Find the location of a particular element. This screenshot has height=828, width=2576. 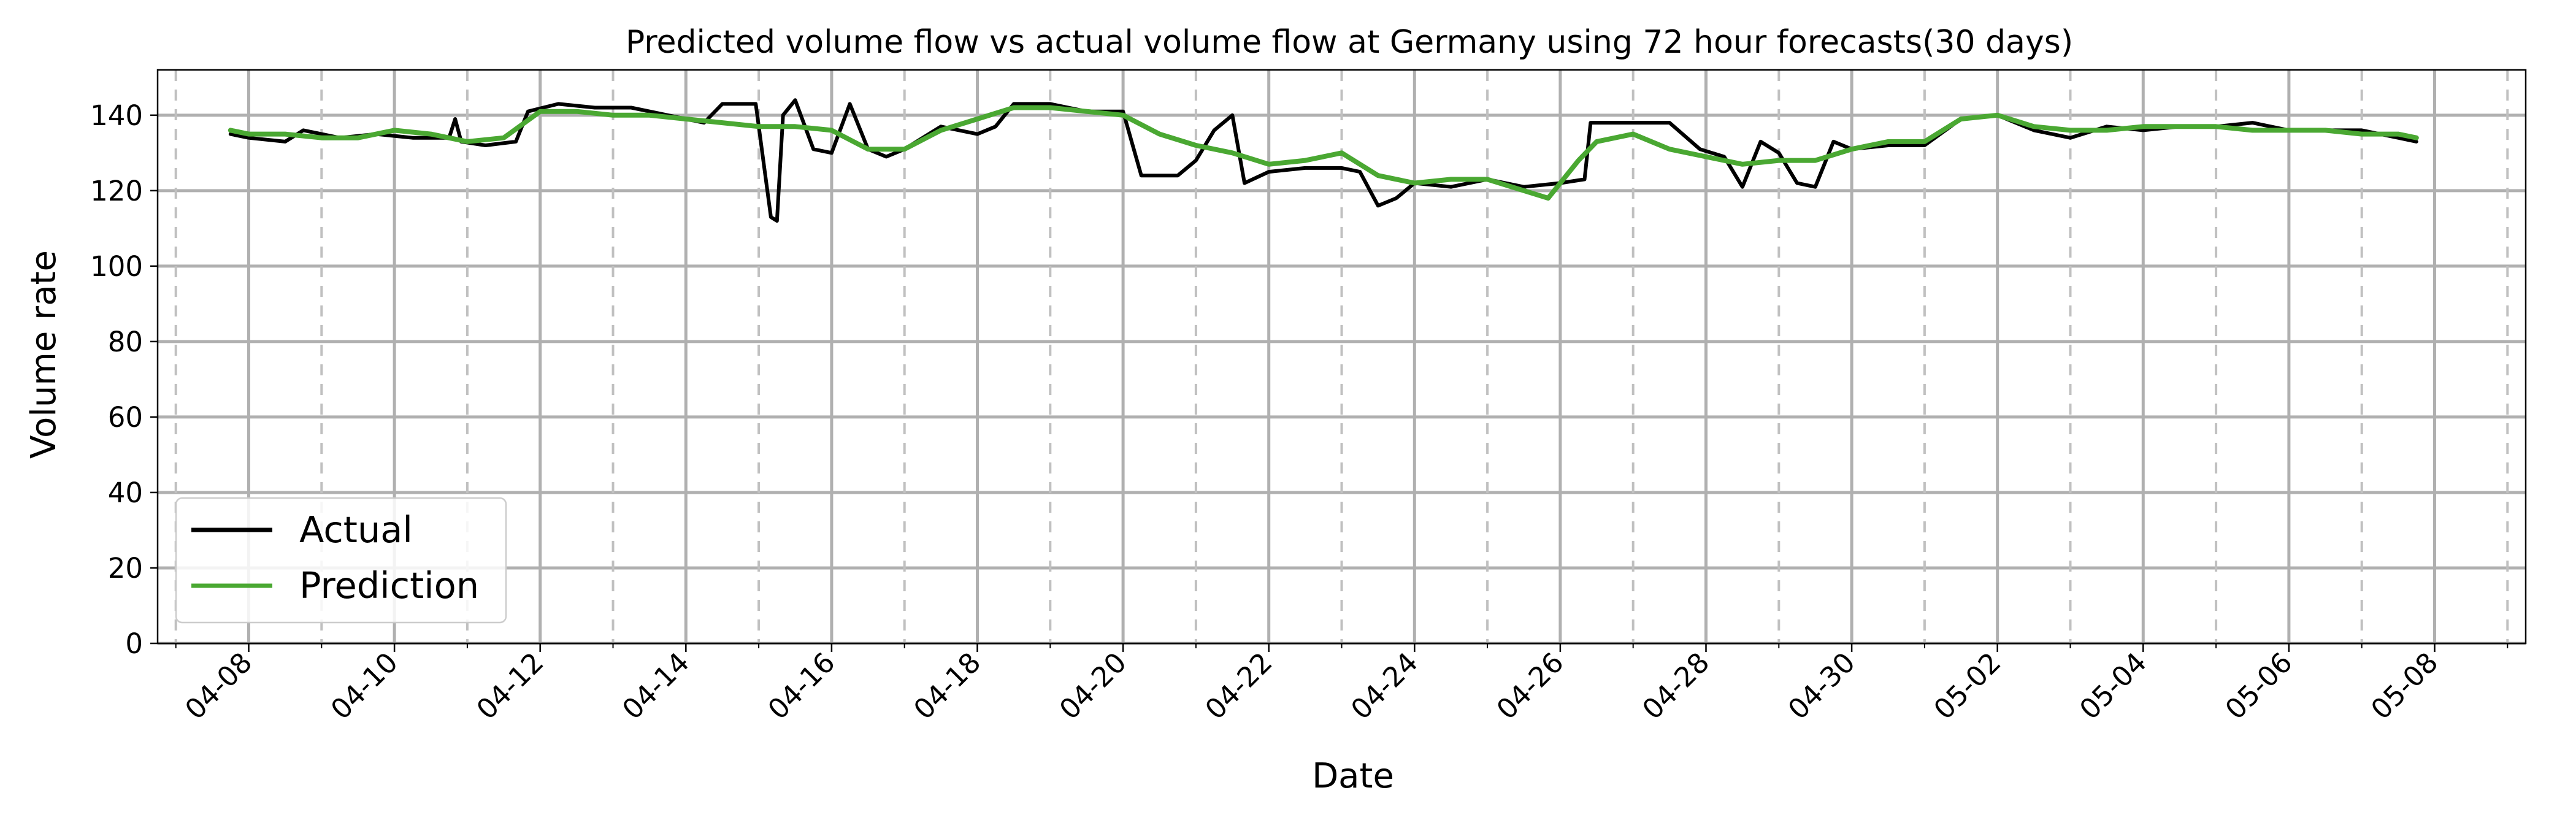

y-tick-label: 80 is located at coordinates (125, 342).